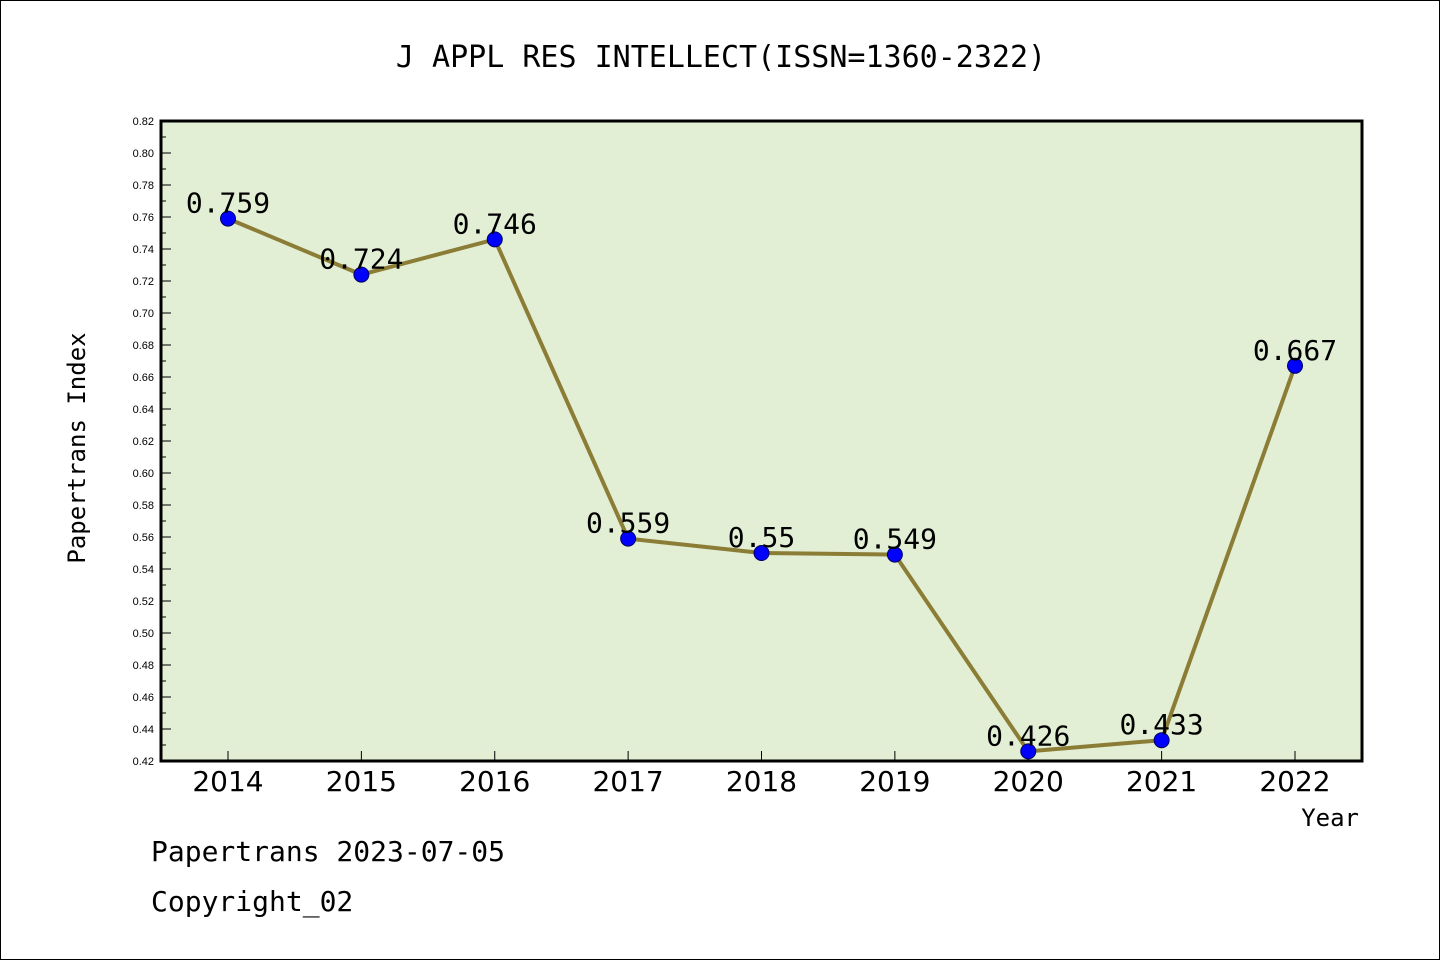  Describe the element at coordinates (143, 218) in the screenshot. I see `y-tick-label: 0.76` at that location.